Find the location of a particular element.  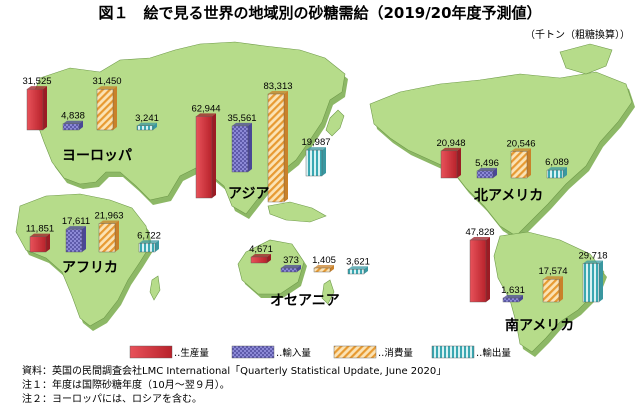

bar-top-europe-exports is located at coordinates (147, 124).